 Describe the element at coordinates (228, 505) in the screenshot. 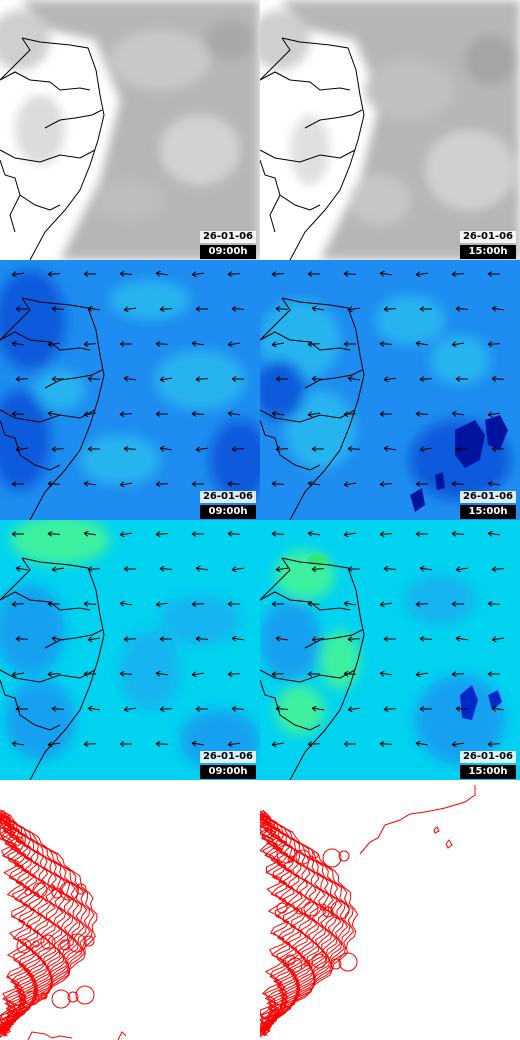

I see `timestamp-badge: 26-01-06 09:00h` at that location.